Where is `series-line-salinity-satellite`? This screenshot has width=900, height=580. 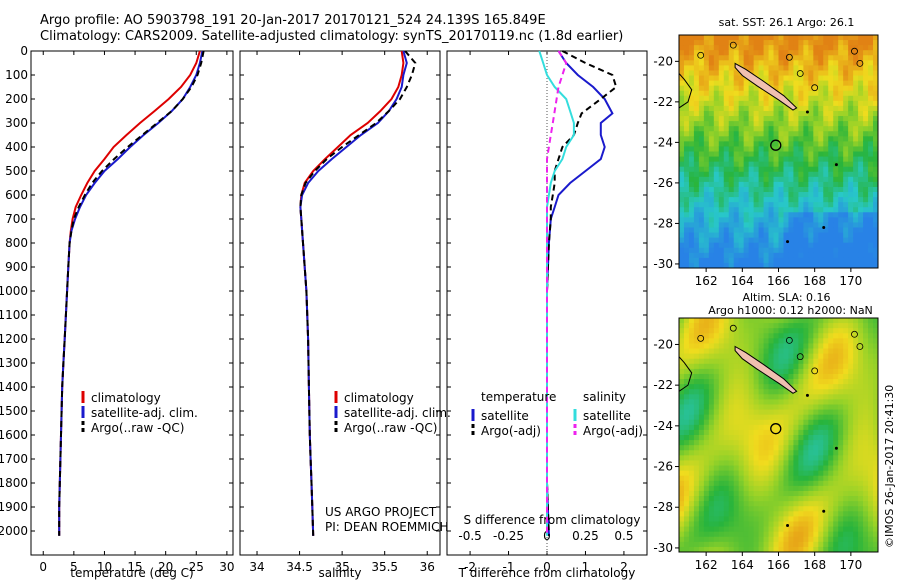
series-line-salinity-satellite is located at coordinates (556, 293).